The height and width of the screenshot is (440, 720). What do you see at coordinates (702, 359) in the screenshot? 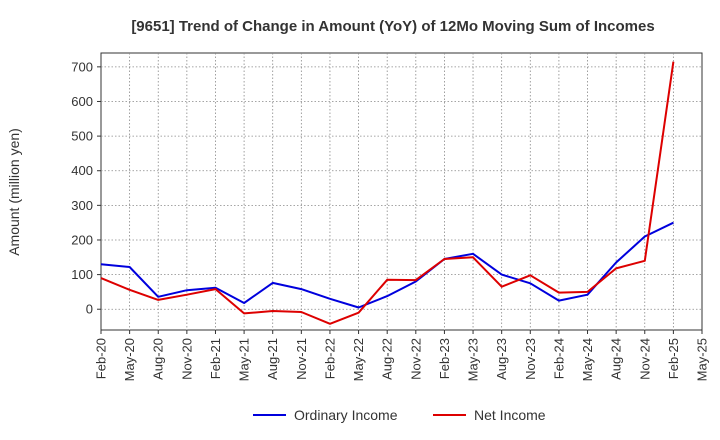
I see `x-tick-label: May-25` at bounding box center [702, 359].